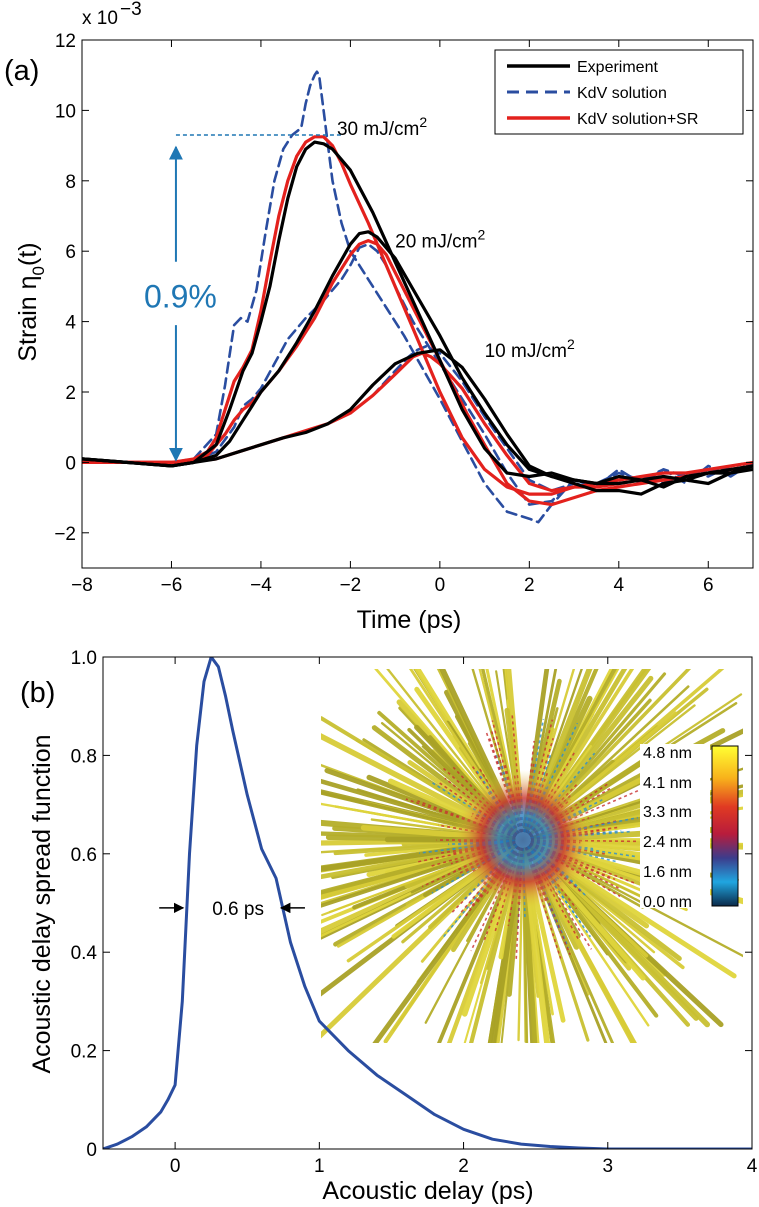  I want to click on fwhm-marker: 0.6 ps, so click(232, 909).